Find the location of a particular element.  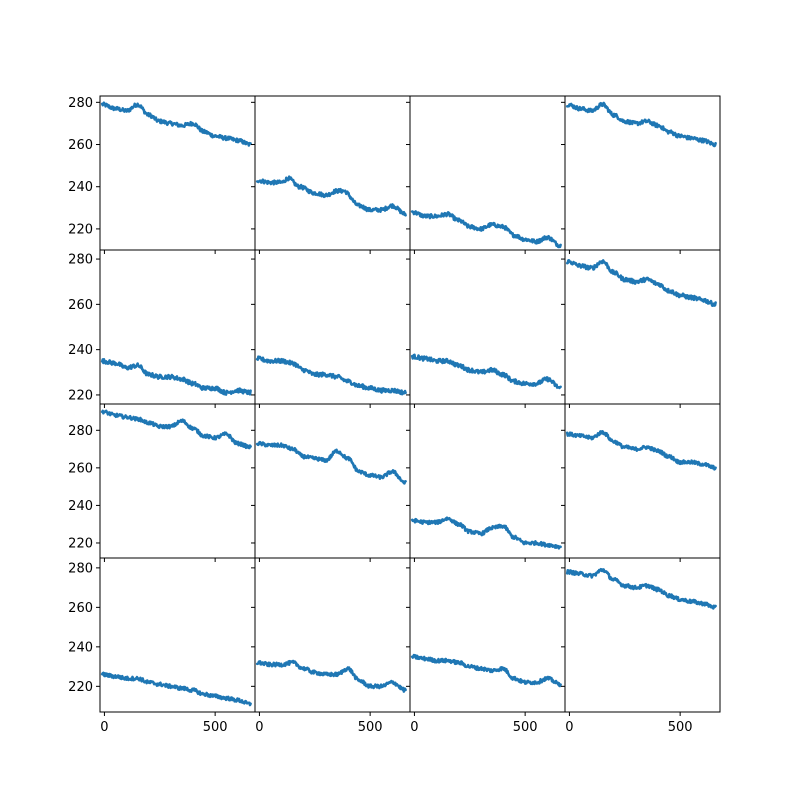

panel-r3-c3 is located at coordinates (642, 635).